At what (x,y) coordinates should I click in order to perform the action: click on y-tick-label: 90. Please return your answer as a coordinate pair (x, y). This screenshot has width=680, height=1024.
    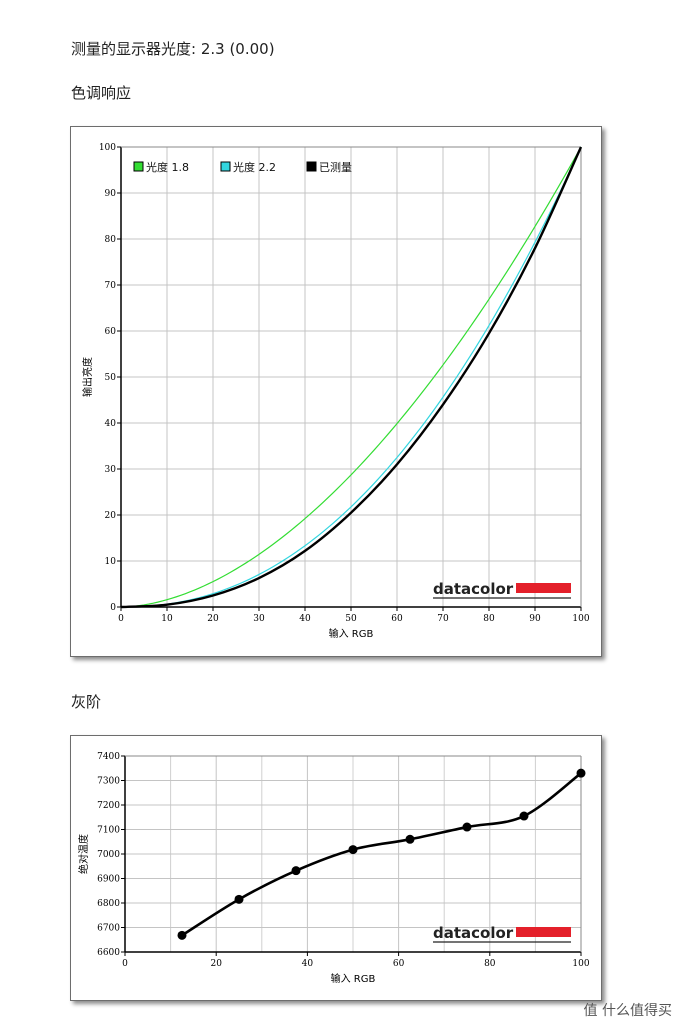
    Looking at the image, I should click on (111, 194).